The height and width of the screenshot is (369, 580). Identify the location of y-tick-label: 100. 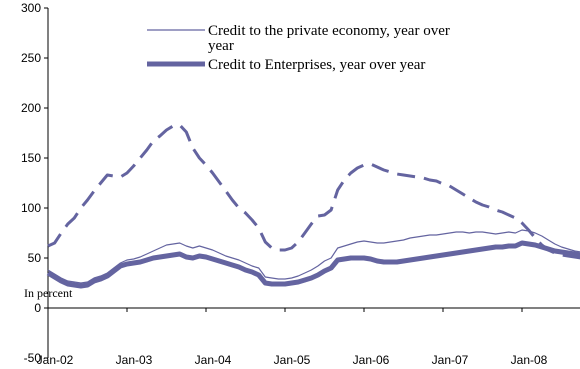
(31, 208).